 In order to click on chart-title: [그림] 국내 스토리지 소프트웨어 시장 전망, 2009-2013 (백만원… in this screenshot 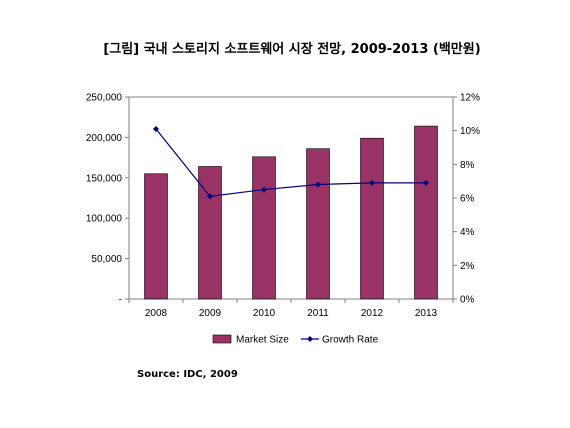, I will do `click(292, 49)`.